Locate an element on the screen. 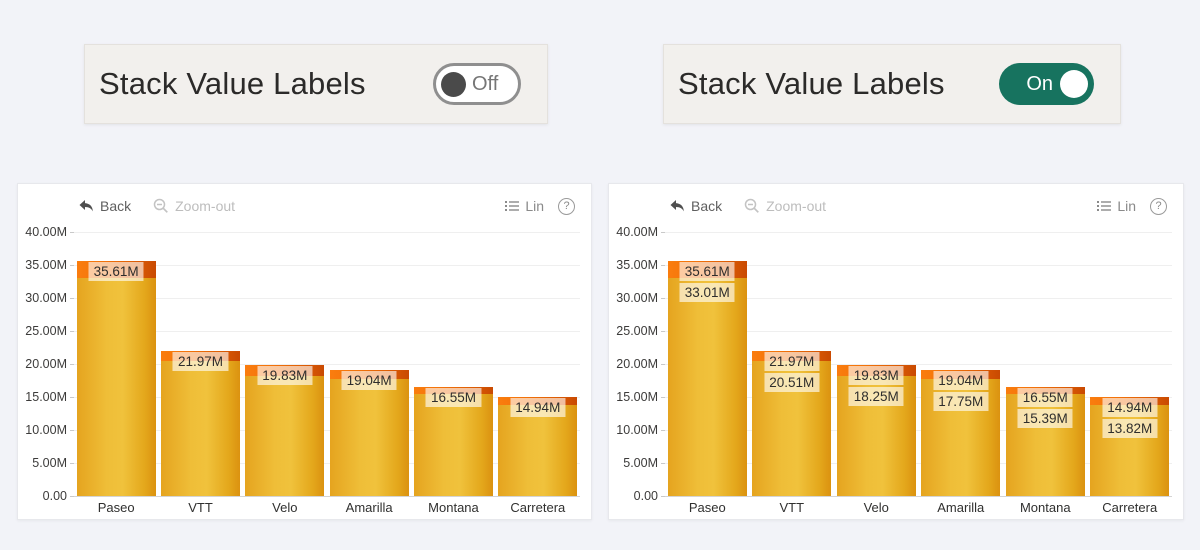  total-value-label: 14.94M is located at coordinates (1130, 408).